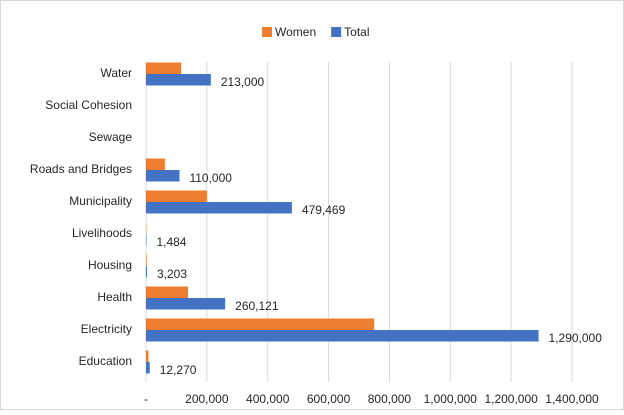 The image size is (624, 415). Describe the element at coordinates (210, 178) in the screenshot. I see `data-label: 110,000` at that location.